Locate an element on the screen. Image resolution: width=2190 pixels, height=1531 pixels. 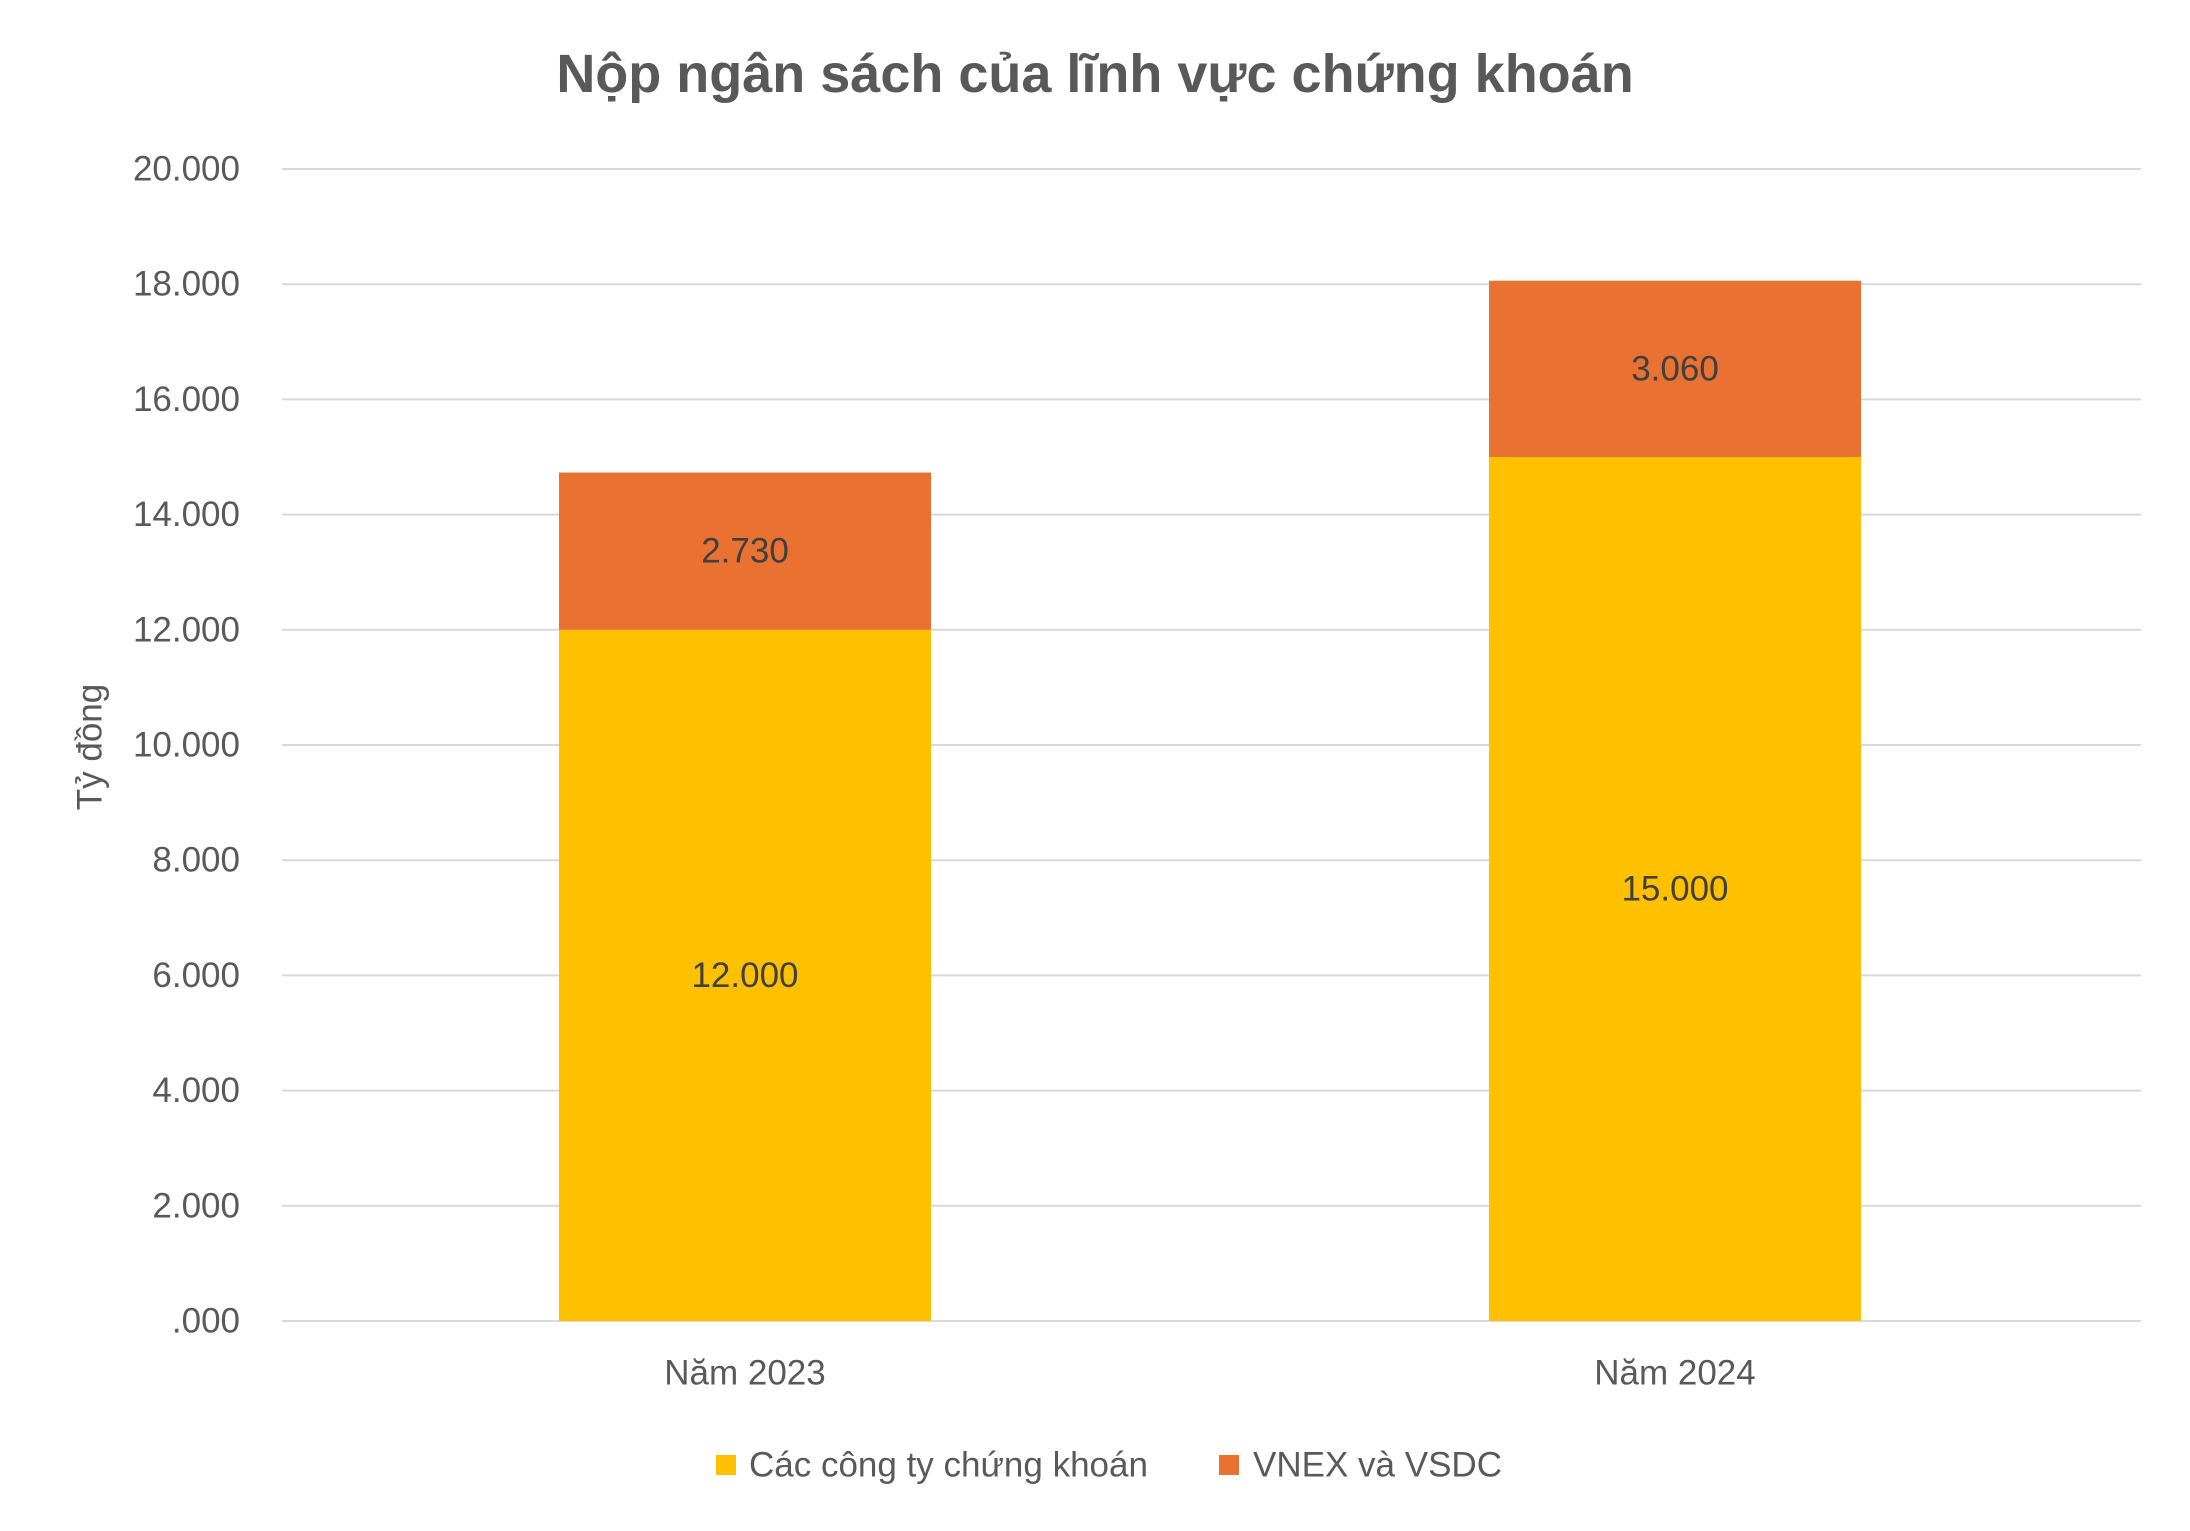
chart-title: Nộp ngân sách của lĩnh vực chứng khoán is located at coordinates (1094, 74).